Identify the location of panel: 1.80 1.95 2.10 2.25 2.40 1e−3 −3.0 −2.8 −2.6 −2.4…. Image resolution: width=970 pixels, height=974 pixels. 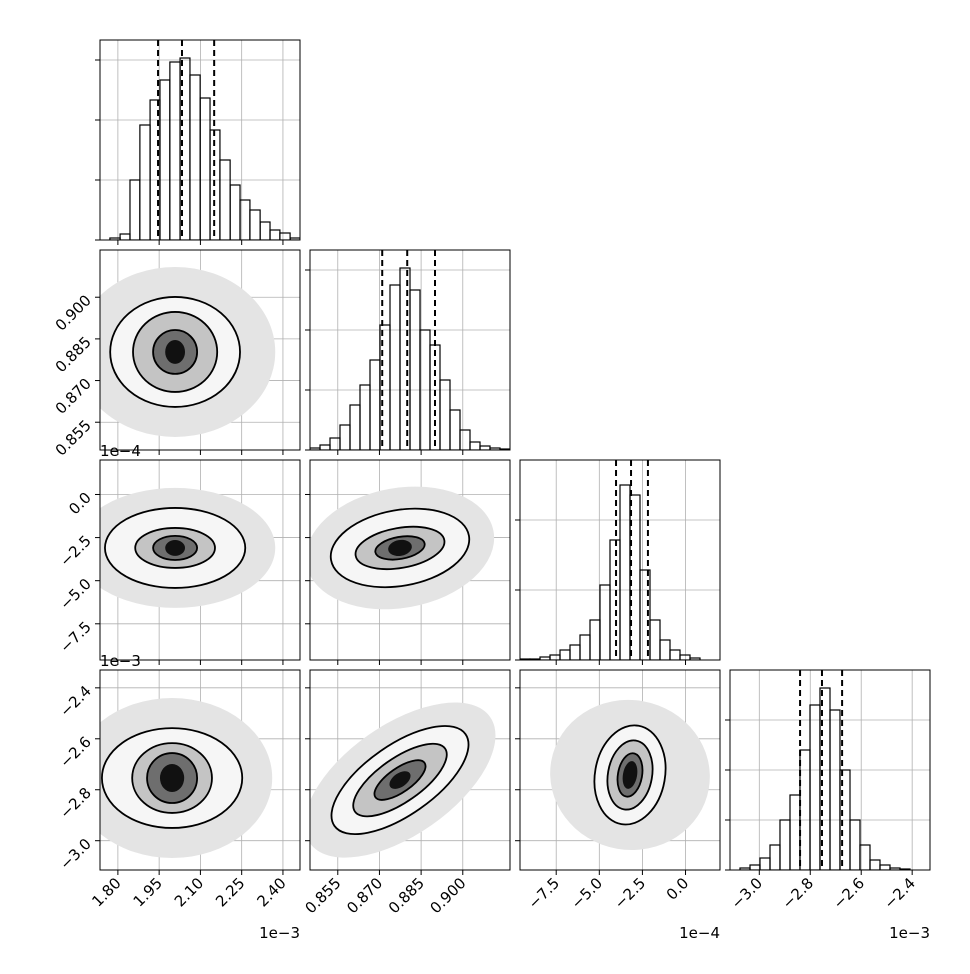
(178, 797).